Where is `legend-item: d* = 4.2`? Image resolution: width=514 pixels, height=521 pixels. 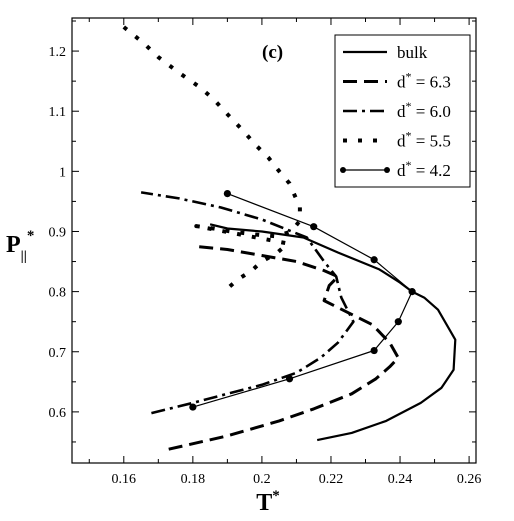 legend-item: d* = 4.2 is located at coordinates (395, 169).